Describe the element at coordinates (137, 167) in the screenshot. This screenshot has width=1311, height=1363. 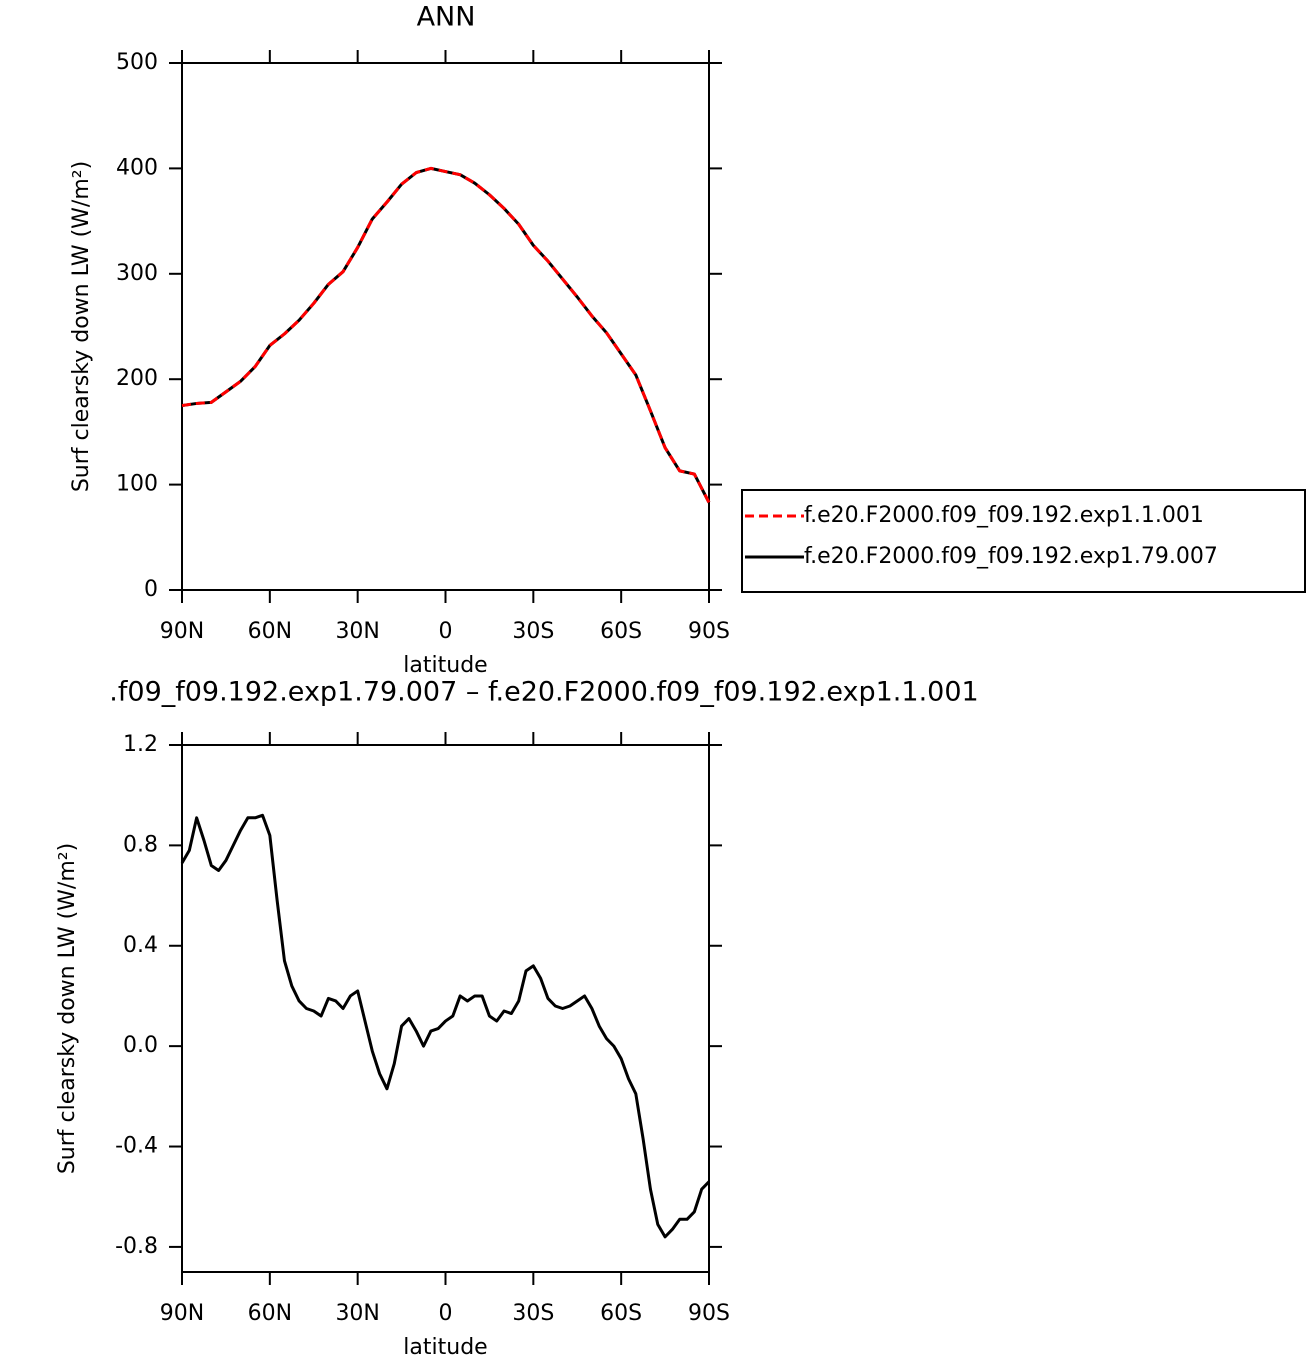
I see `y-tick-label: 400` at that location.